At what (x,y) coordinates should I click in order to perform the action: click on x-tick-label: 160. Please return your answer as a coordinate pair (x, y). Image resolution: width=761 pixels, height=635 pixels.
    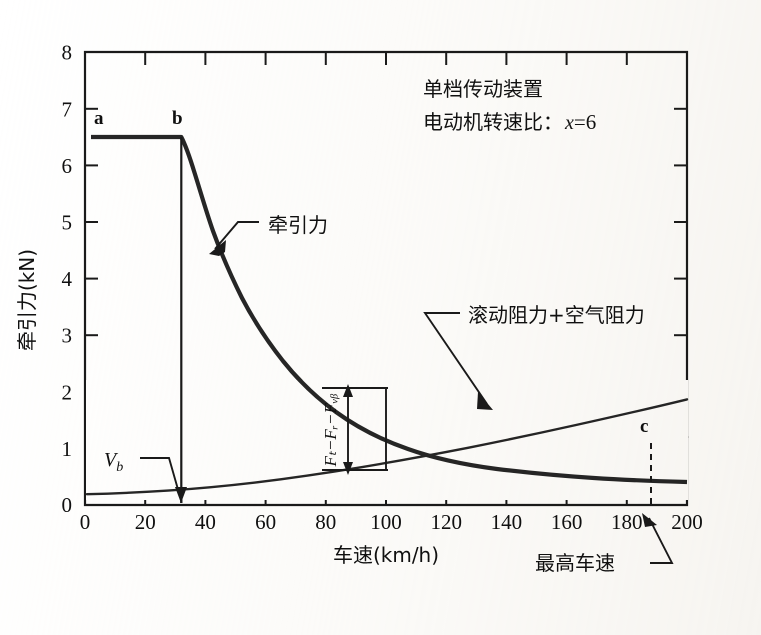
    Looking at the image, I should click on (567, 522).